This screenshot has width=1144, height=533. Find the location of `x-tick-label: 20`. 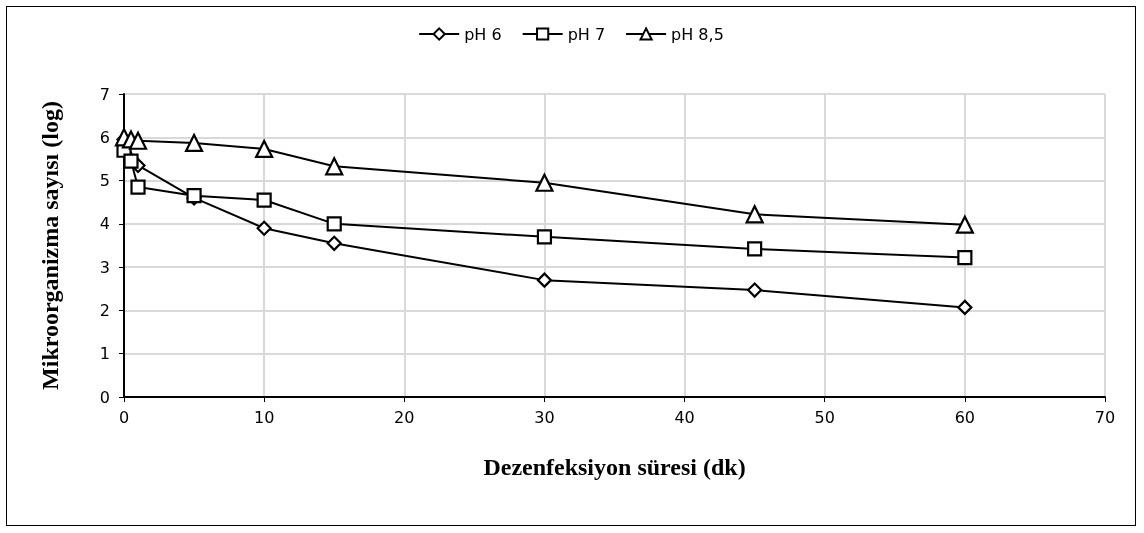

x-tick-label: 20 is located at coordinates (404, 417).